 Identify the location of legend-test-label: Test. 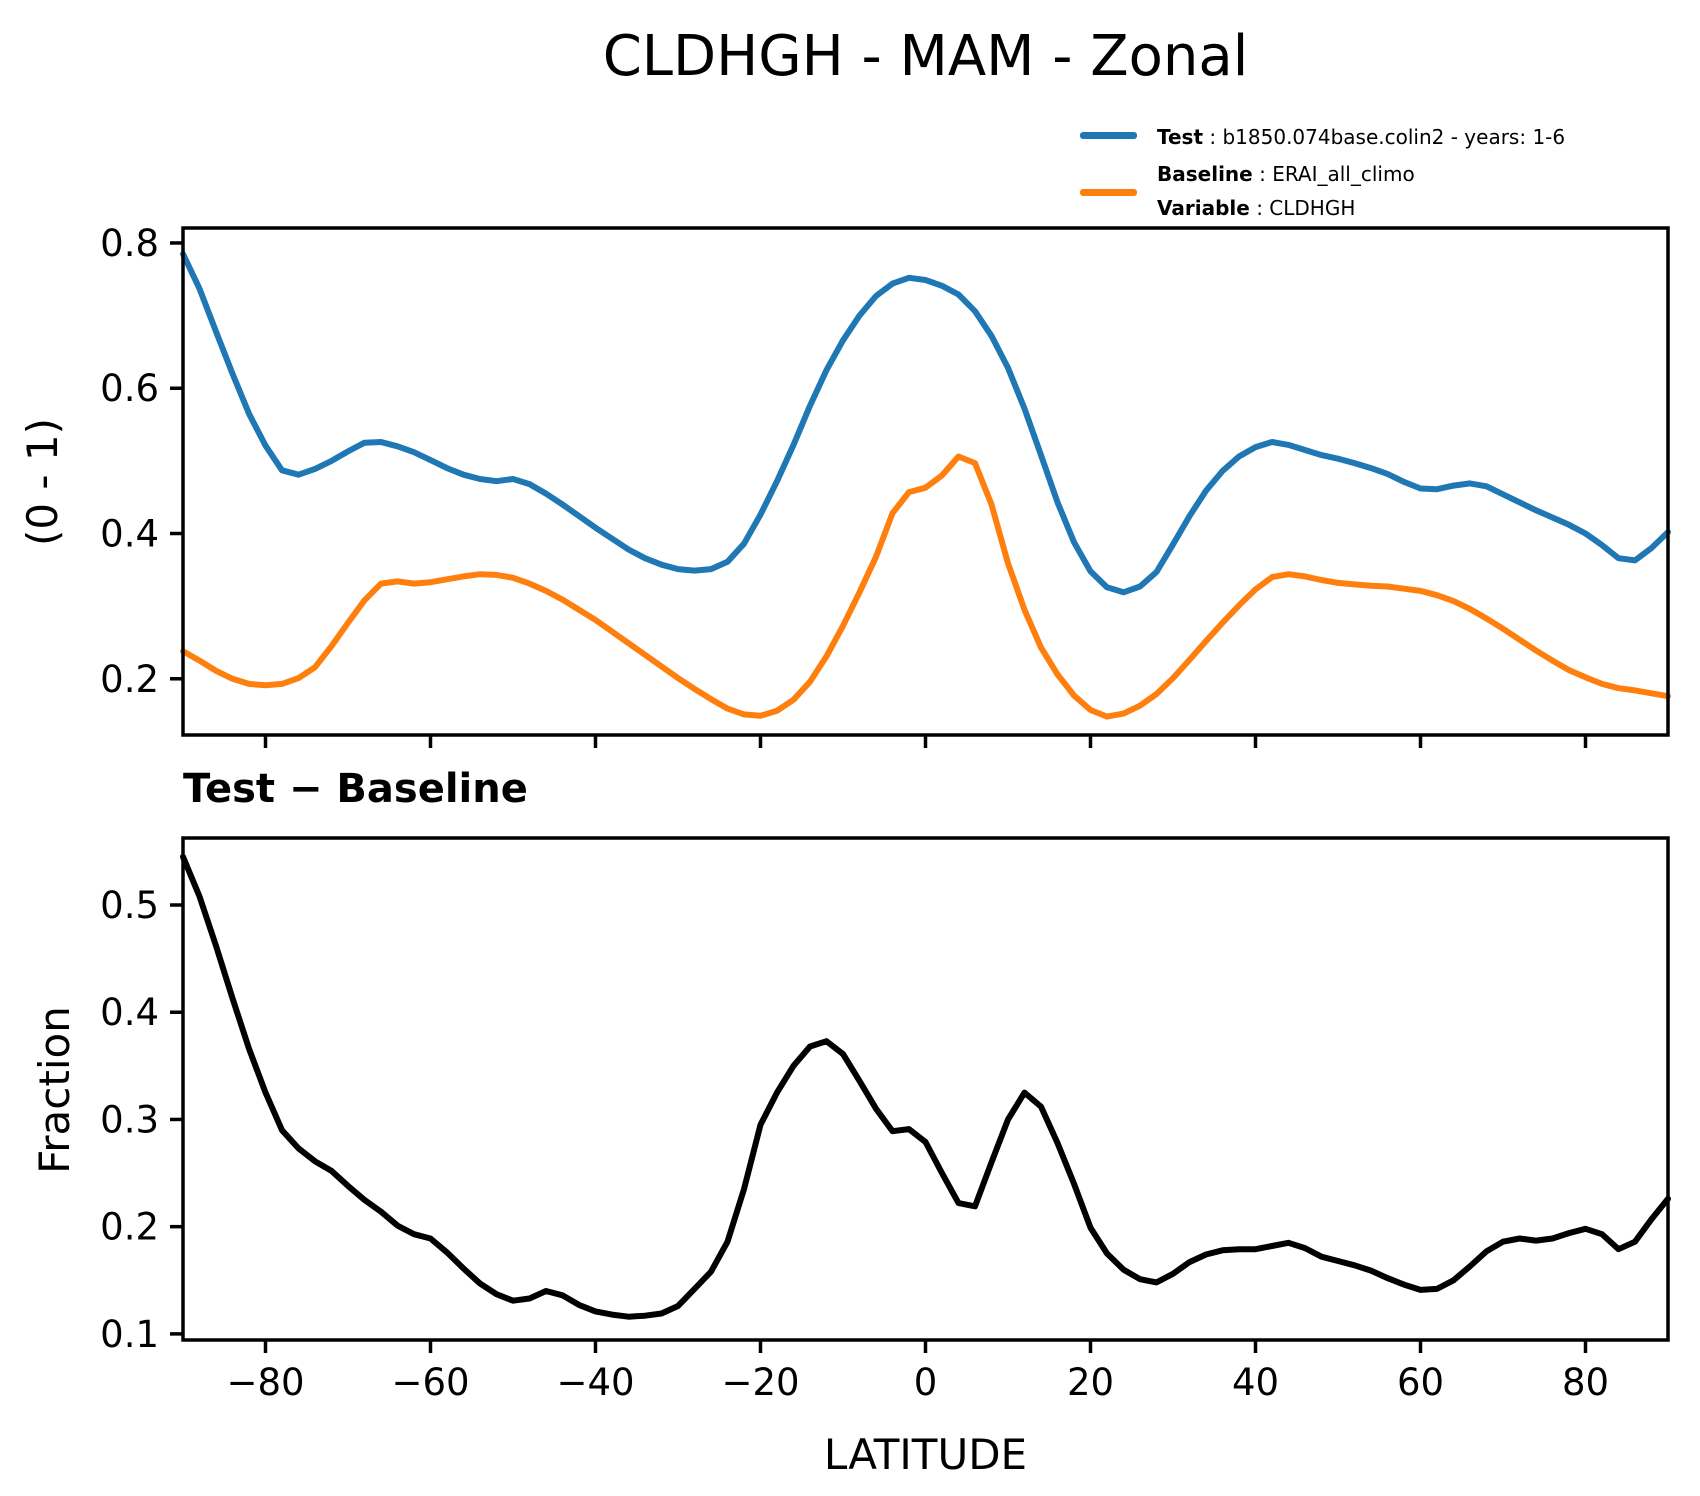
(1180, 137).